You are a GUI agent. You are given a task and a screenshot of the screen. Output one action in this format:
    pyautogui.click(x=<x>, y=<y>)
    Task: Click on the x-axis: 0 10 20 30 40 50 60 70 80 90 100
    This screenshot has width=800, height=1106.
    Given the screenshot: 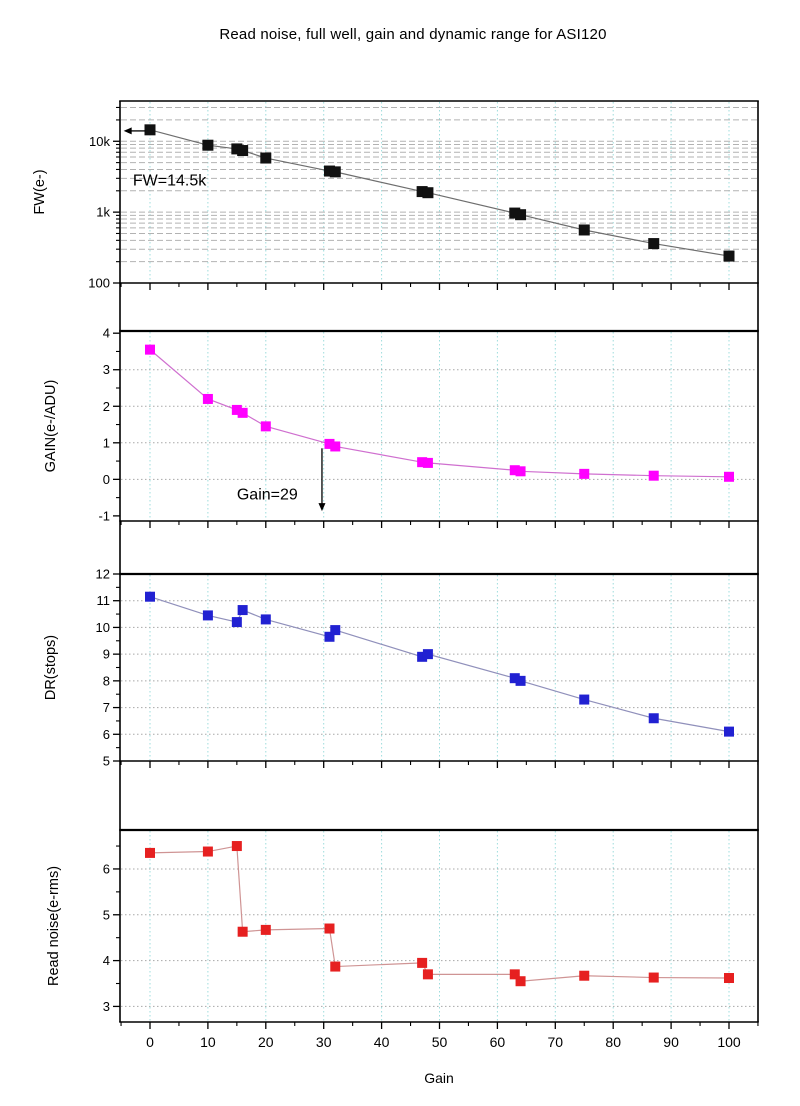 What is the action you would take?
    pyautogui.click(x=443, y=1042)
    